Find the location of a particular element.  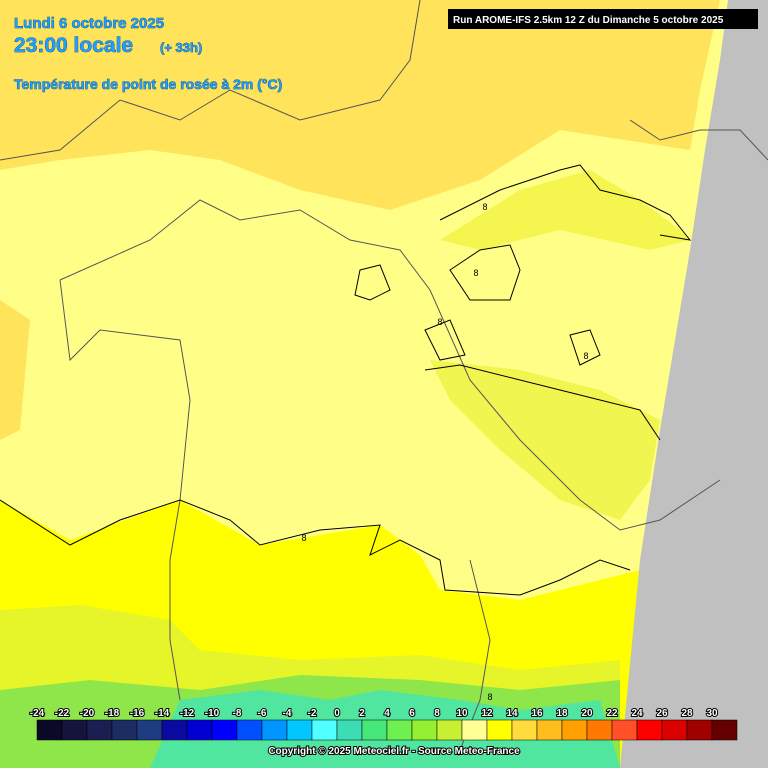

scale-label: 26 is located at coordinates (662, 713).